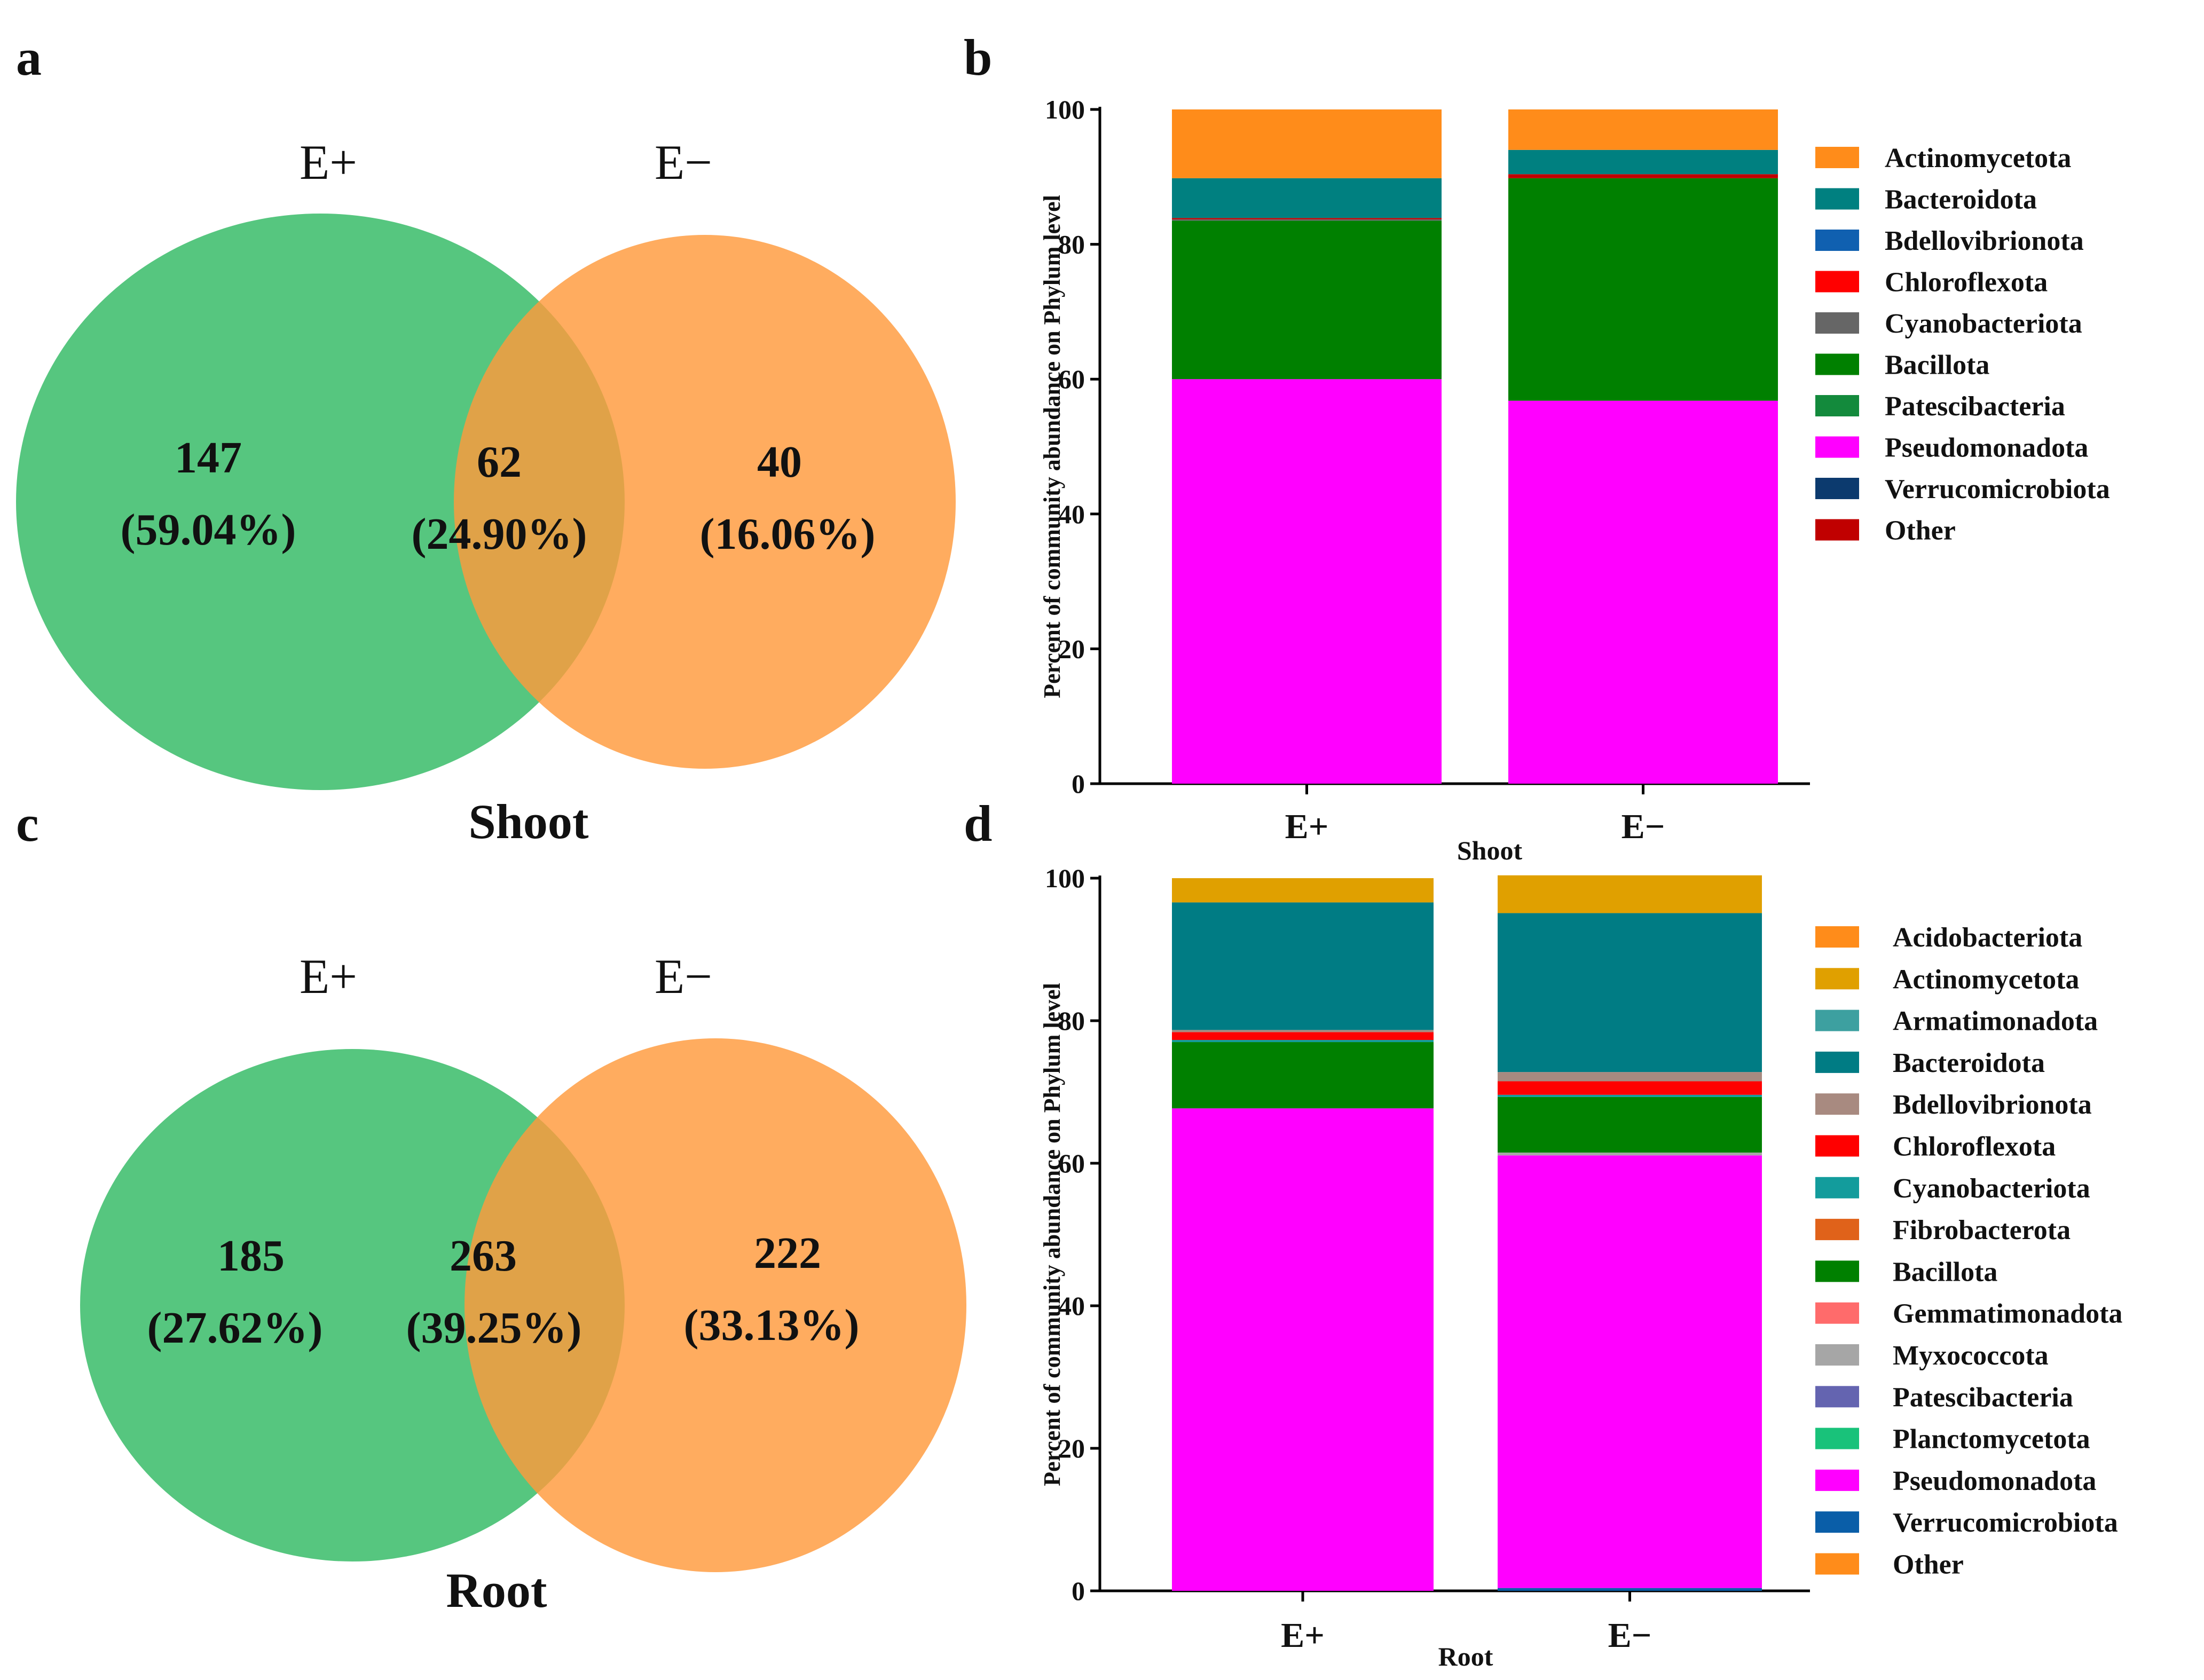  What do you see at coordinates (2005, 1523) in the screenshot?
I see `chart-d-legend-label-verrucomicrobiota: Verrucomicrobiota` at bounding box center [2005, 1523].